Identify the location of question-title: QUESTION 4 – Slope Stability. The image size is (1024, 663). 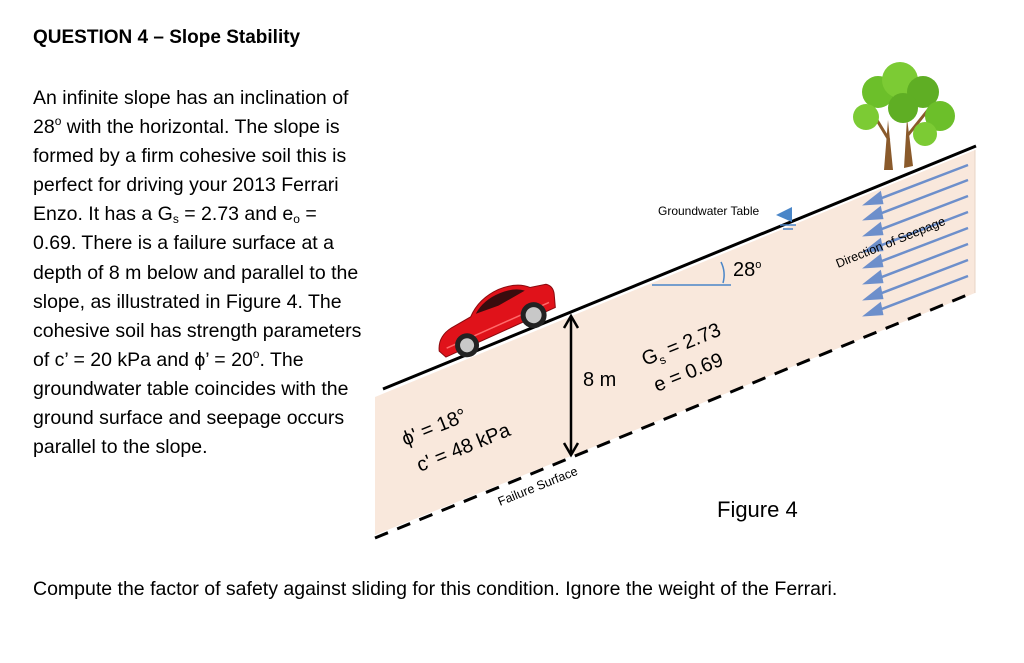
(167, 37).